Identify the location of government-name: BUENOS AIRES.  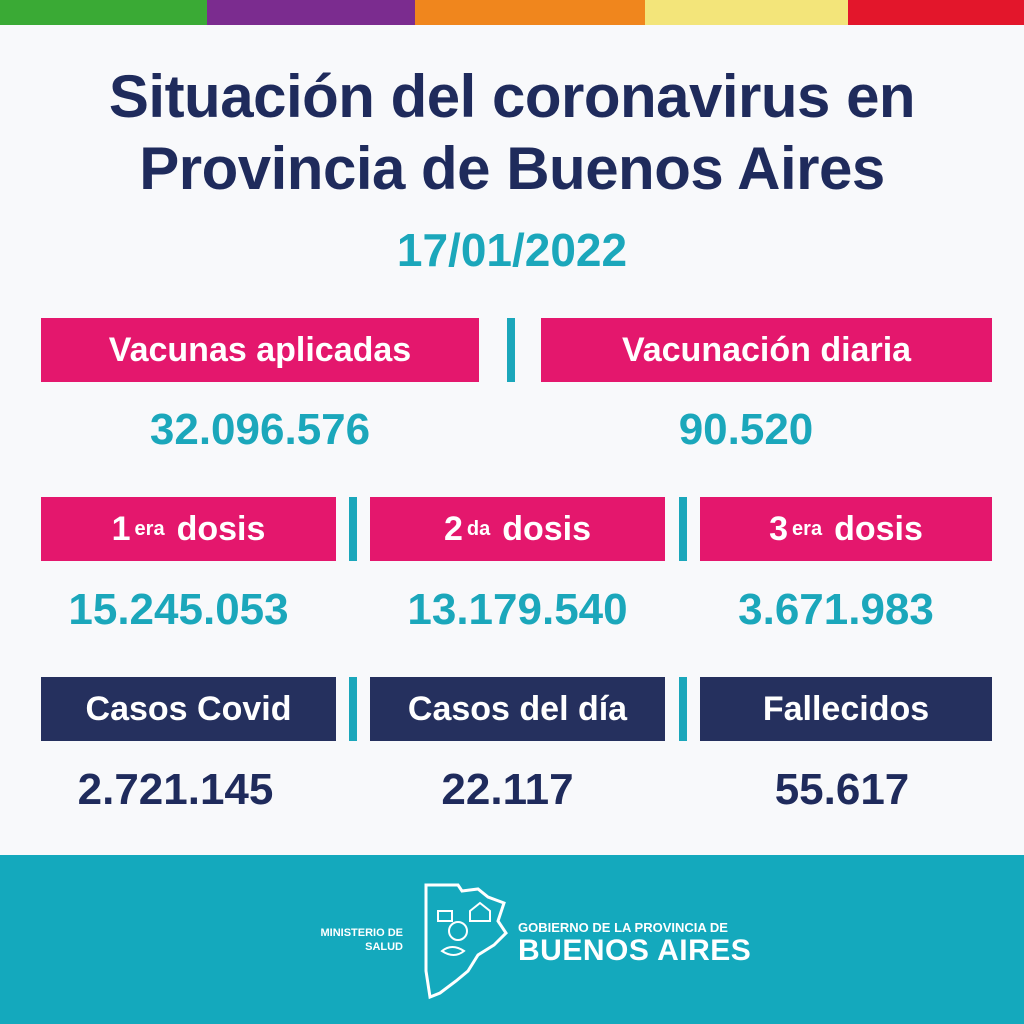
(635, 950).